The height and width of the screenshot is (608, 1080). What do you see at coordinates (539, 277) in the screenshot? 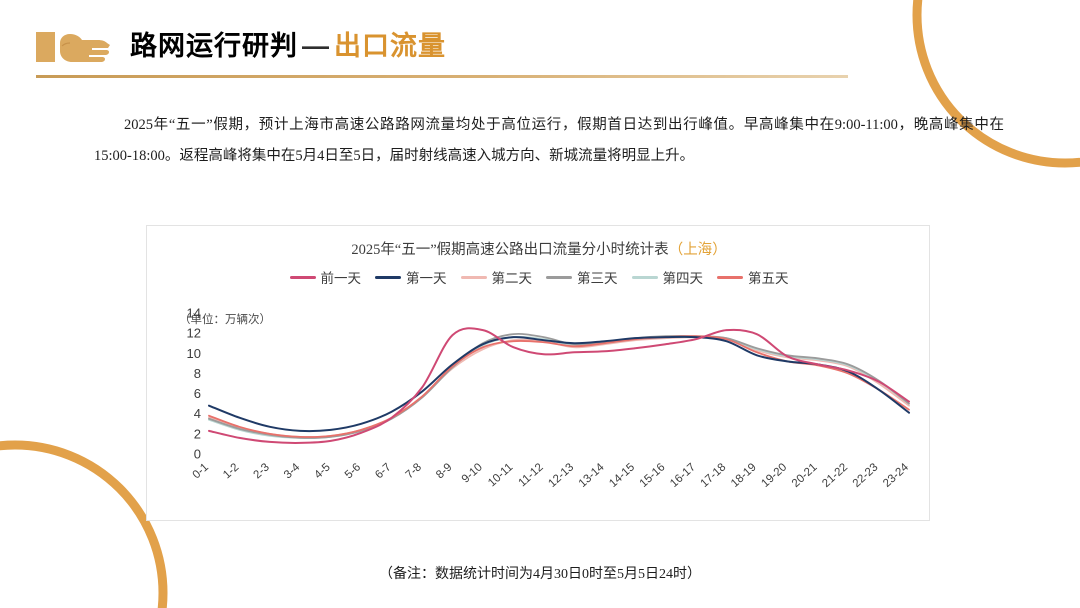
I see `chart-legend: 前一天 第一天 第二天 第三天 第四天 第五天` at bounding box center [539, 277].